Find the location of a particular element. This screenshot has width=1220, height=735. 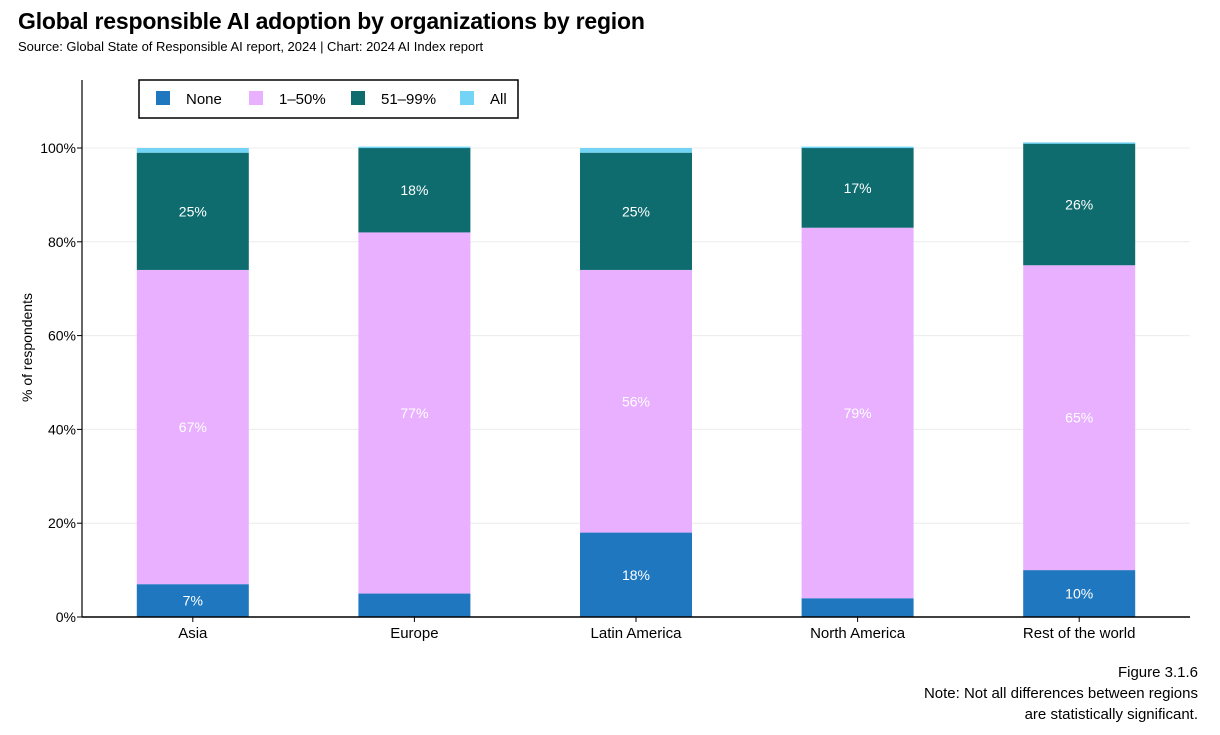

bar-asia-none is located at coordinates (192, 600).